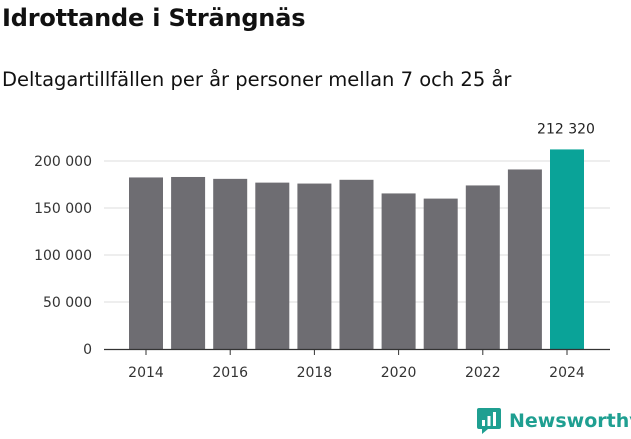  I want to click on bar-2023, so click(524, 259).